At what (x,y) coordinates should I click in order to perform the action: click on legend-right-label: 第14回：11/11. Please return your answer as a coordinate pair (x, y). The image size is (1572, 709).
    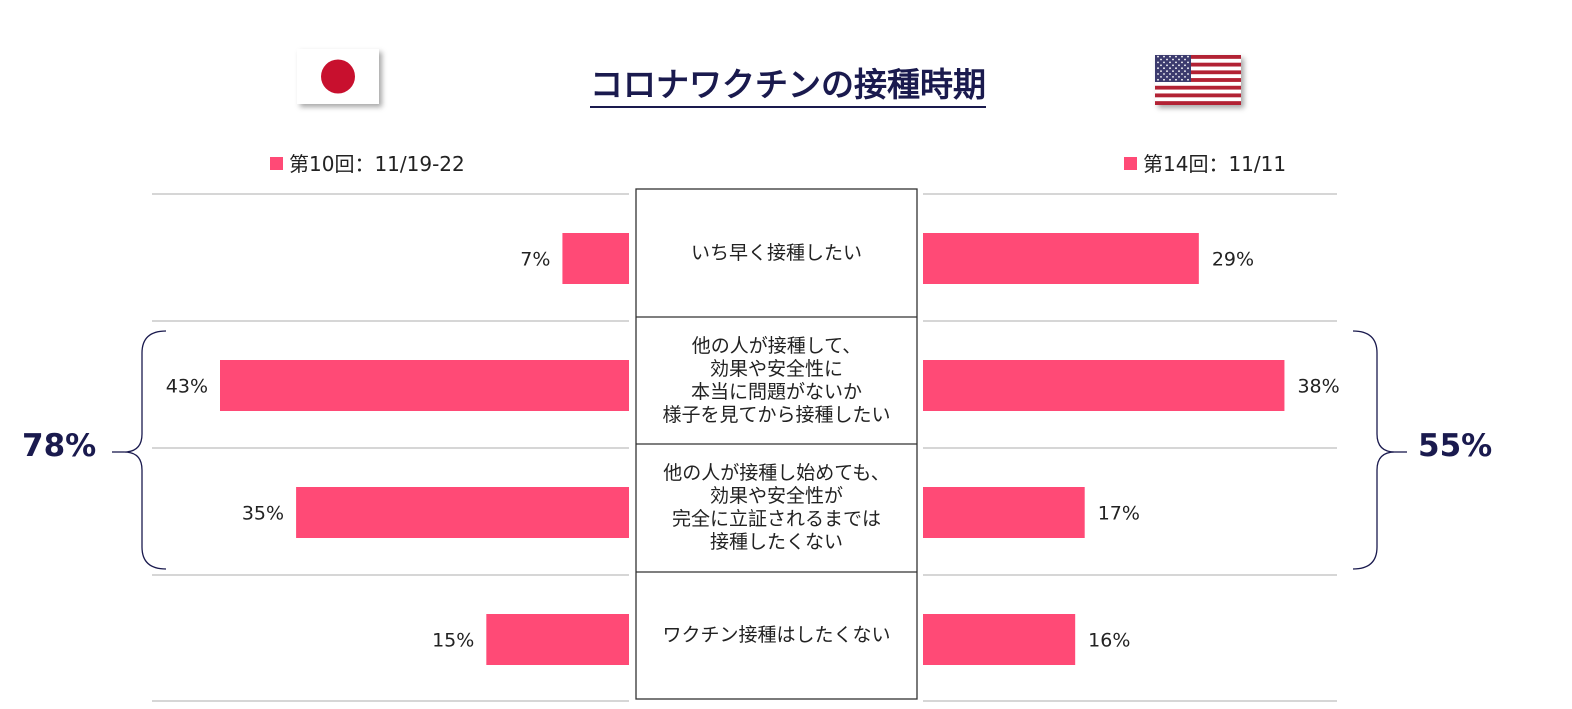
    Looking at the image, I should click on (1215, 164).